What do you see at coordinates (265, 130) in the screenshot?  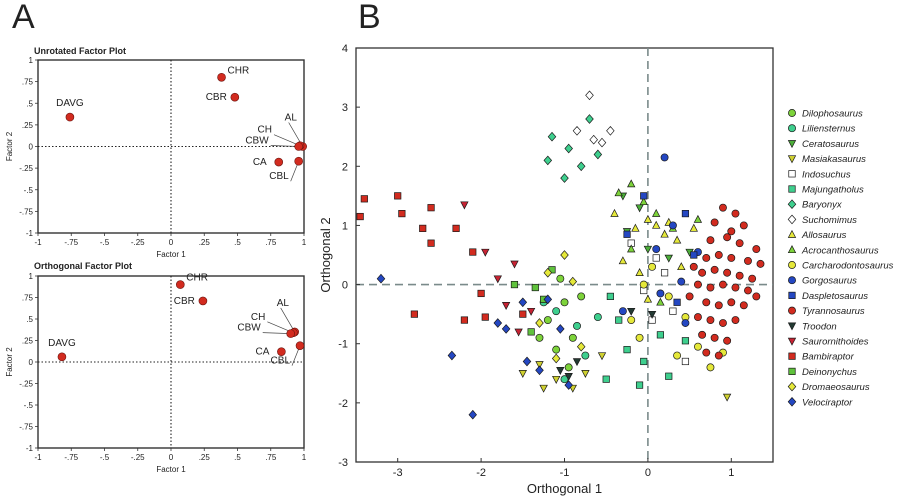 I see `point-label: CH` at bounding box center [265, 130].